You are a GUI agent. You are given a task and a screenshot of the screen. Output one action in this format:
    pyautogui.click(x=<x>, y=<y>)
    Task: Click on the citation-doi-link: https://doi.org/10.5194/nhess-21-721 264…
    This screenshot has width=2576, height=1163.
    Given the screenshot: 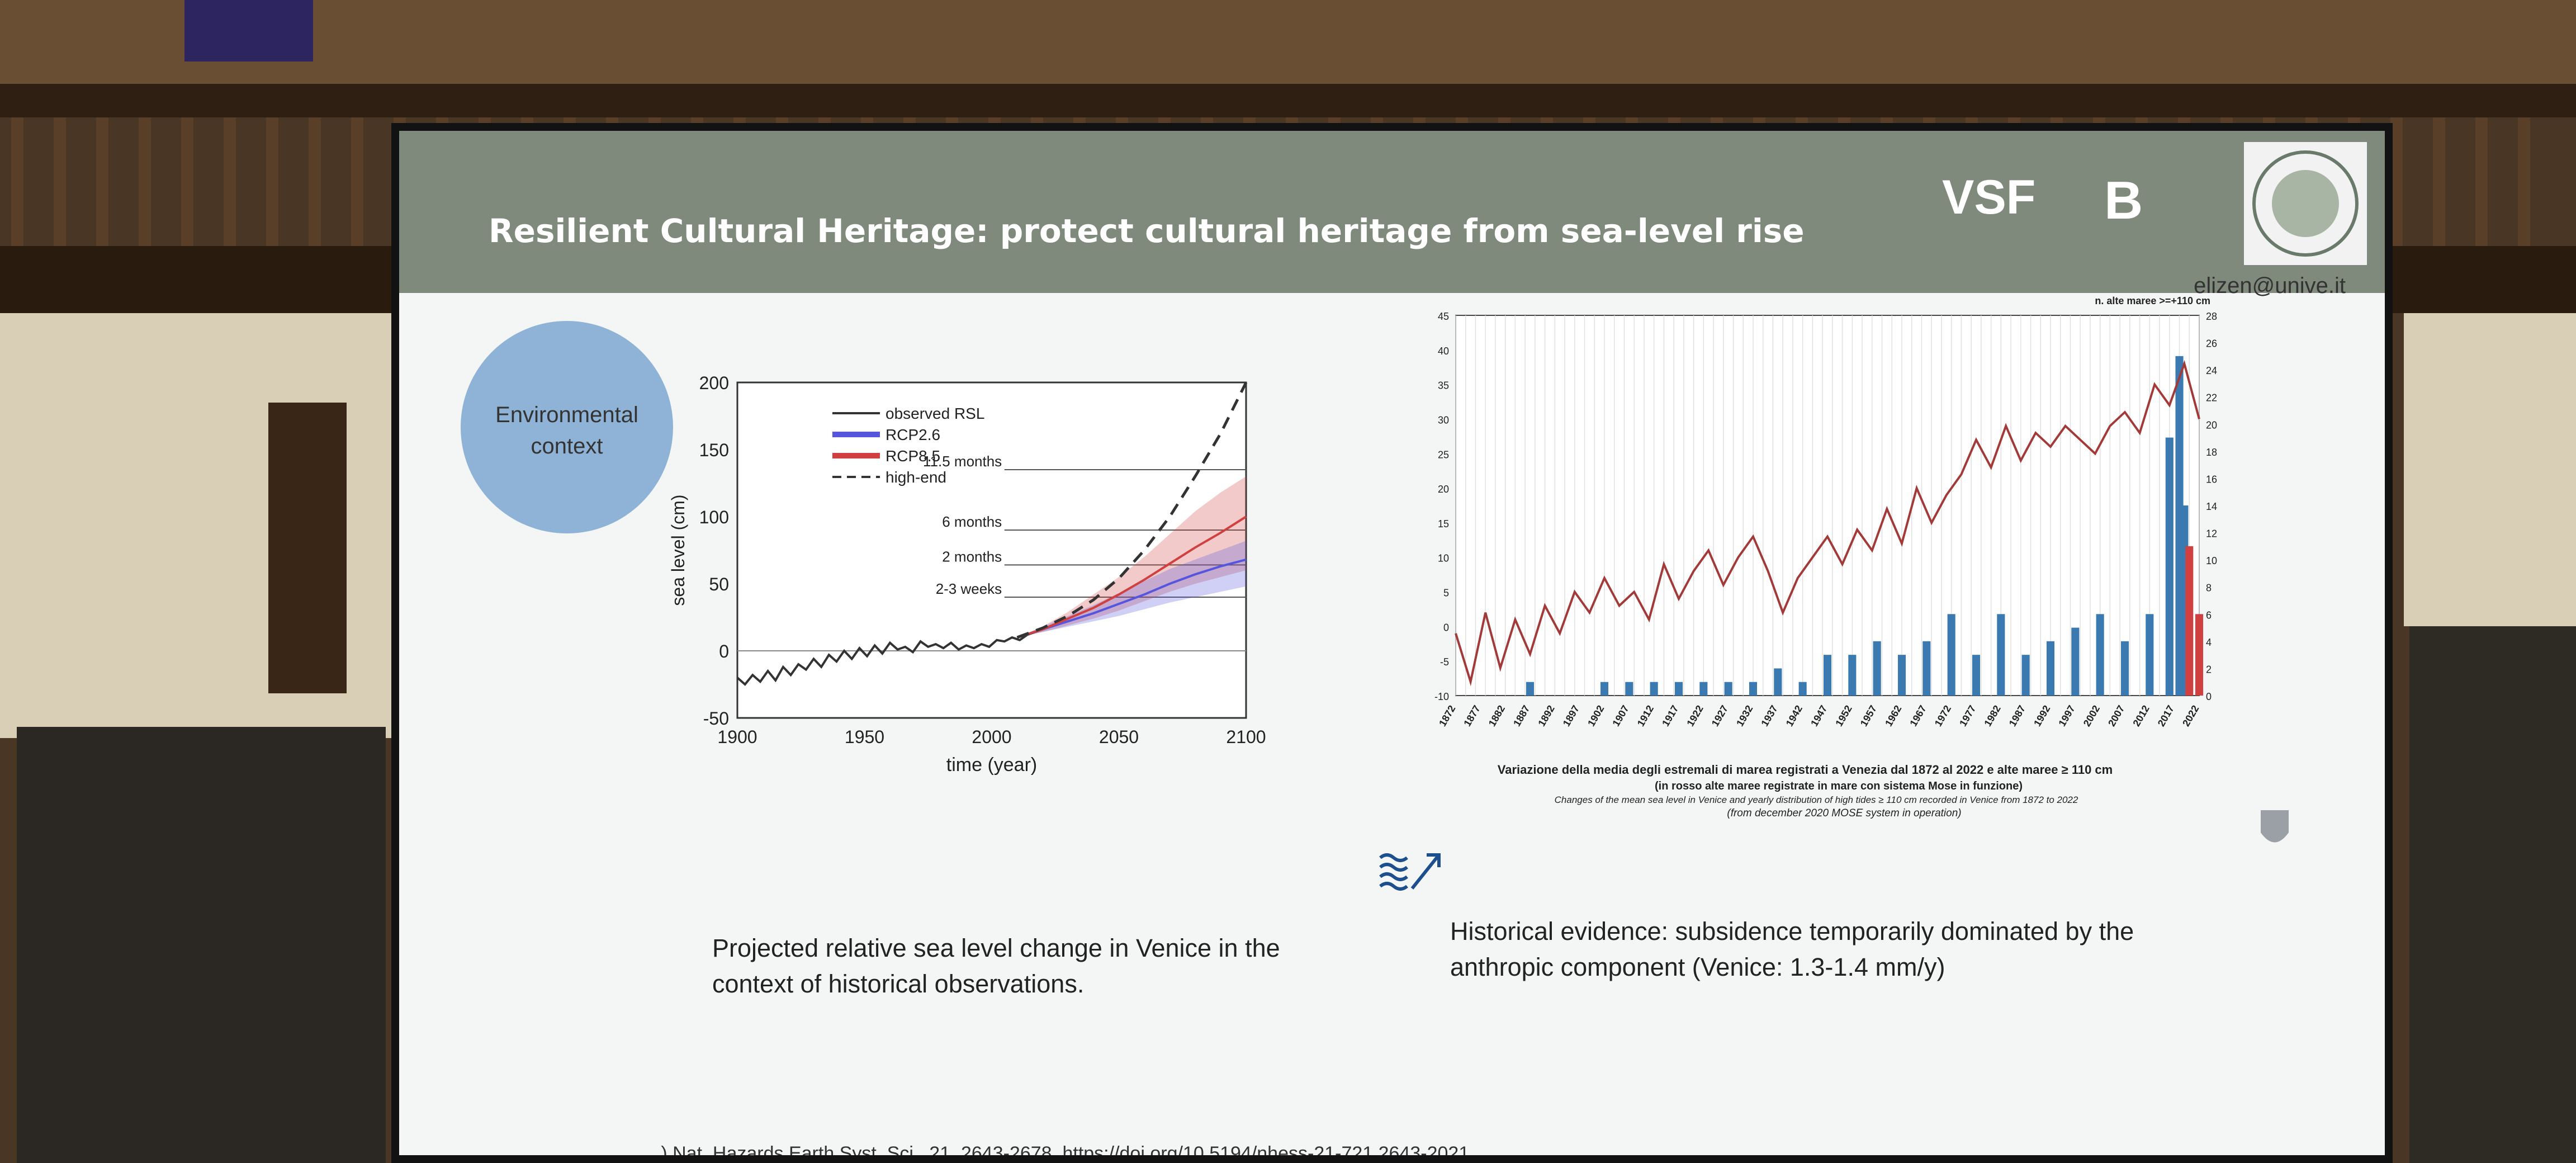 What is the action you would take?
    pyautogui.click(x=1268, y=1153)
    